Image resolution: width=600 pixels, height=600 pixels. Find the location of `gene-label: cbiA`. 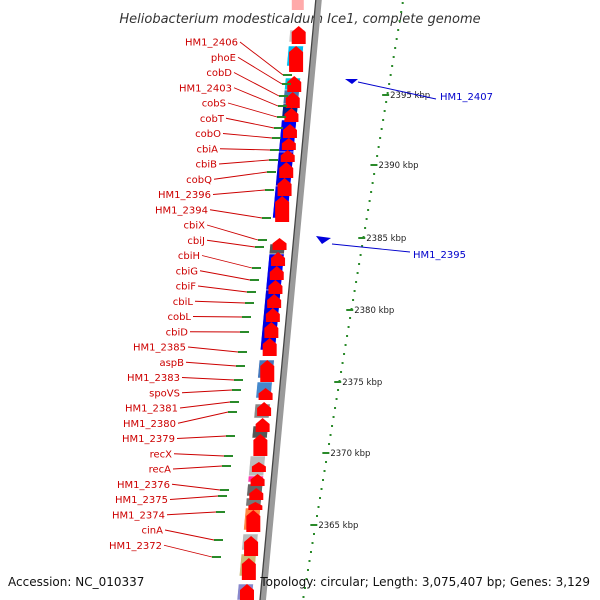

gene-label: cbiA is located at coordinates (208, 149).